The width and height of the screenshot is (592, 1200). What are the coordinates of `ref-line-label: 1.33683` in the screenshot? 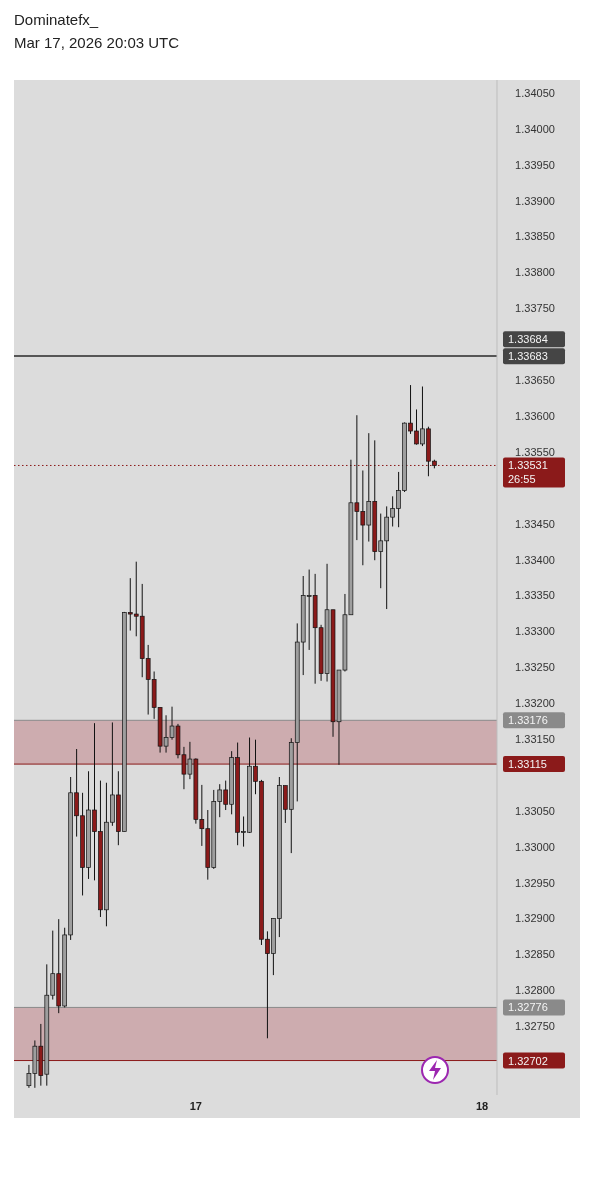 It's located at (528, 356).